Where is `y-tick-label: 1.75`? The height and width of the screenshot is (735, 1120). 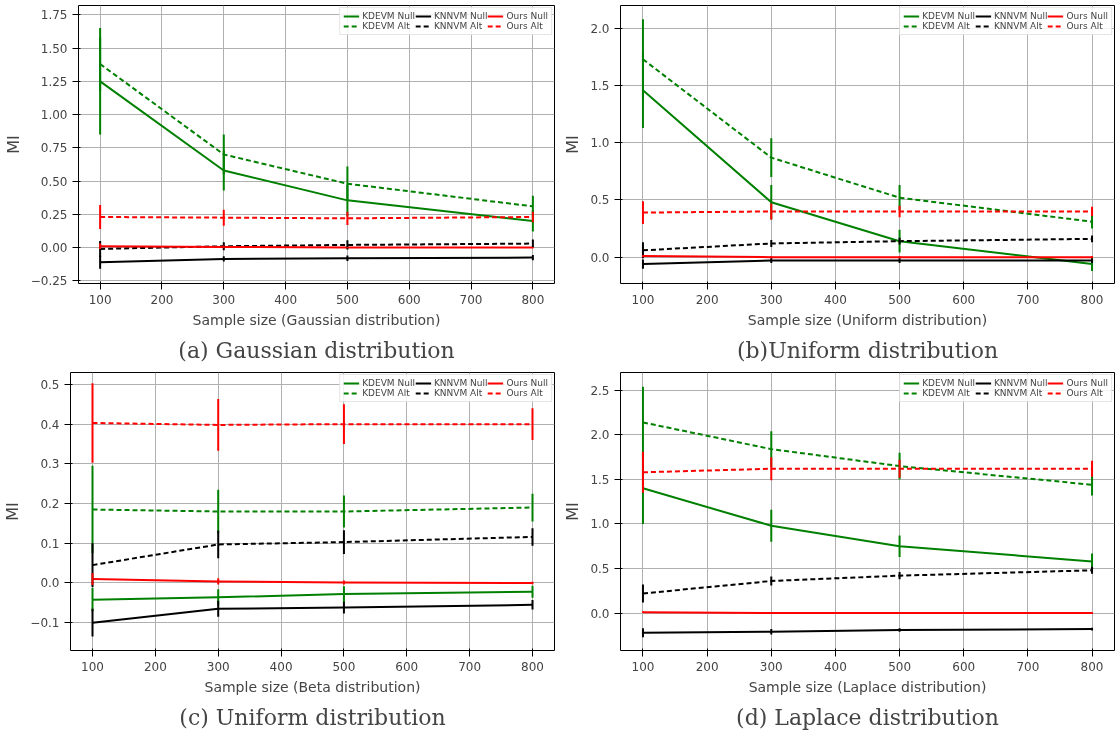 y-tick-label: 1.75 is located at coordinates (54, 15).